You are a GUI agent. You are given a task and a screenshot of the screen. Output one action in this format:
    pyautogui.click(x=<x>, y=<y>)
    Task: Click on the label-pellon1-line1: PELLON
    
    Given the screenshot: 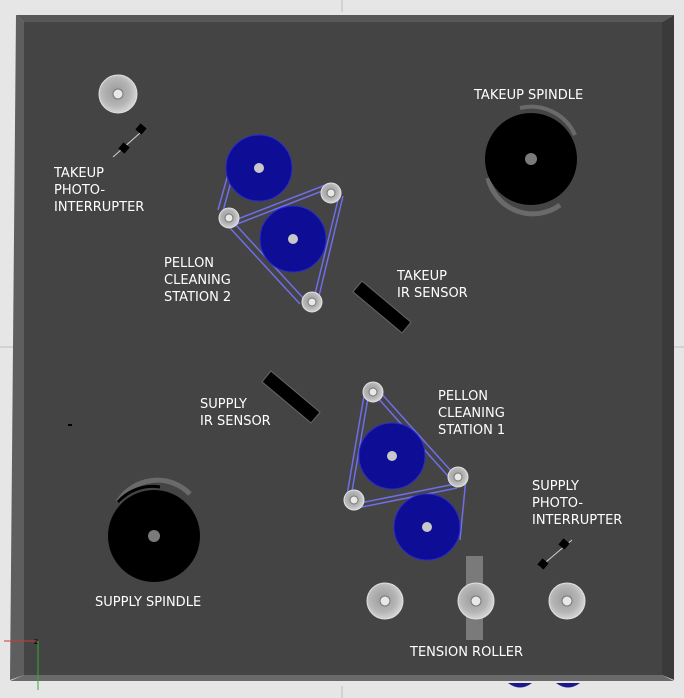 What is the action you would take?
    pyautogui.click(x=463, y=396)
    